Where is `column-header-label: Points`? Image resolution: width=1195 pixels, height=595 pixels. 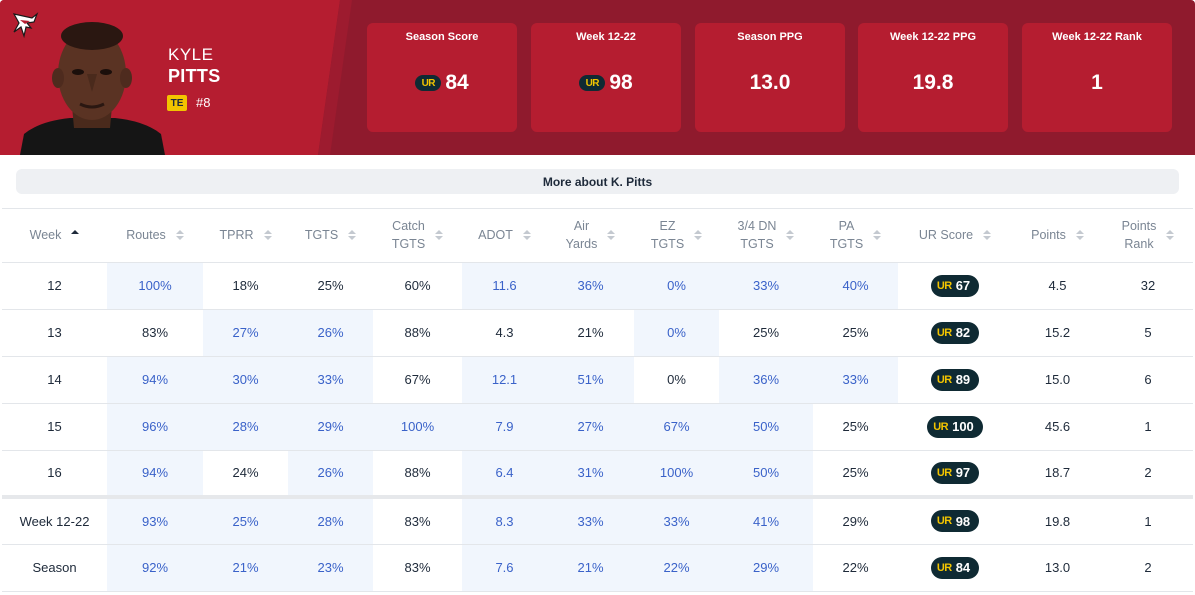 column-header-label: Points is located at coordinates (1048, 235).